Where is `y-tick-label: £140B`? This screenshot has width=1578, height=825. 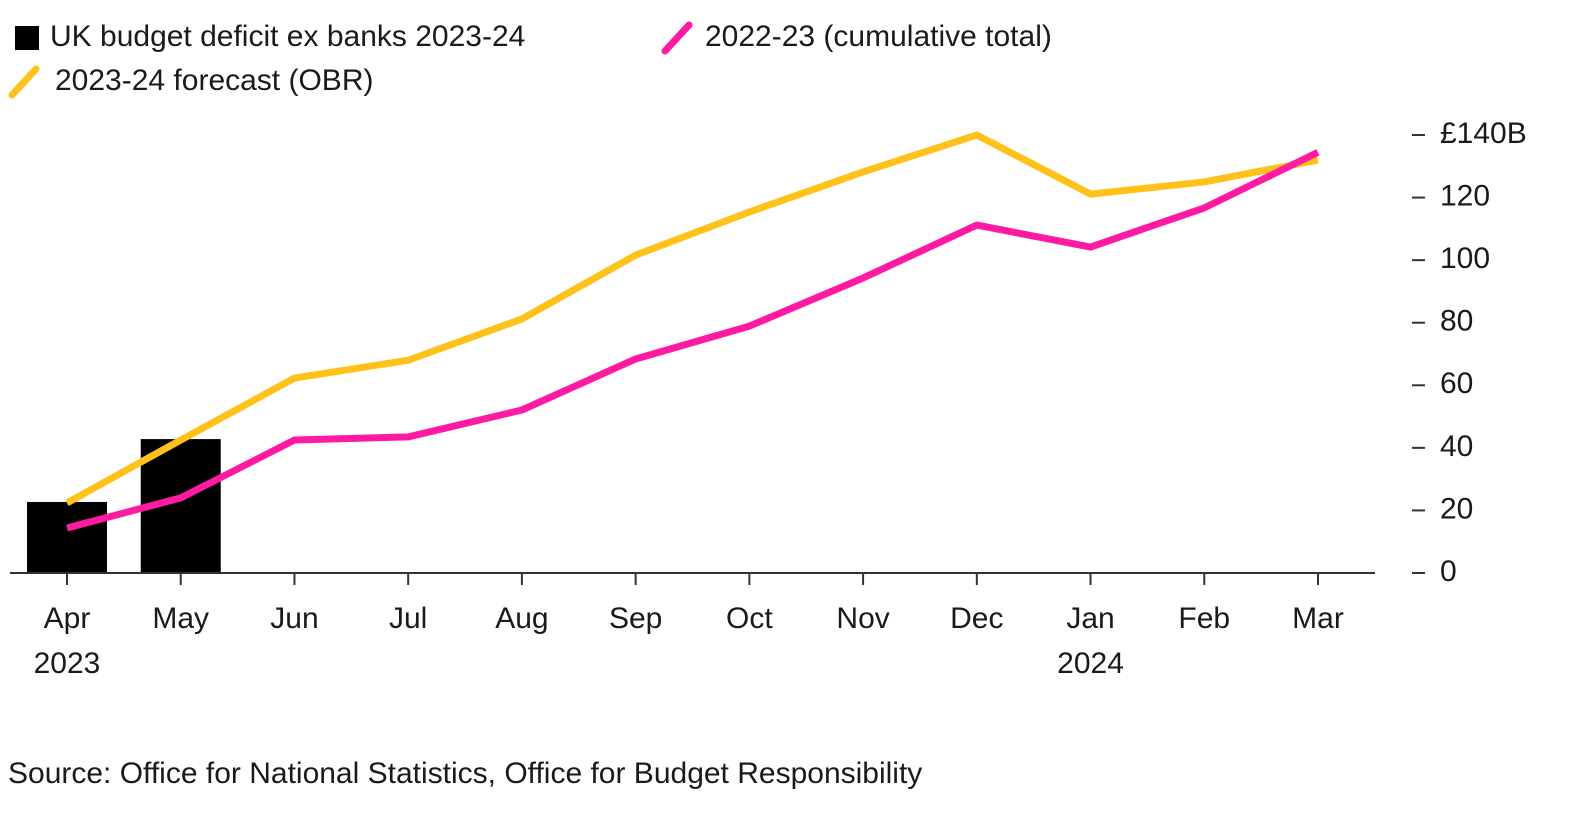 y-tick-label: £140B is located at coordinates (1483, 133).